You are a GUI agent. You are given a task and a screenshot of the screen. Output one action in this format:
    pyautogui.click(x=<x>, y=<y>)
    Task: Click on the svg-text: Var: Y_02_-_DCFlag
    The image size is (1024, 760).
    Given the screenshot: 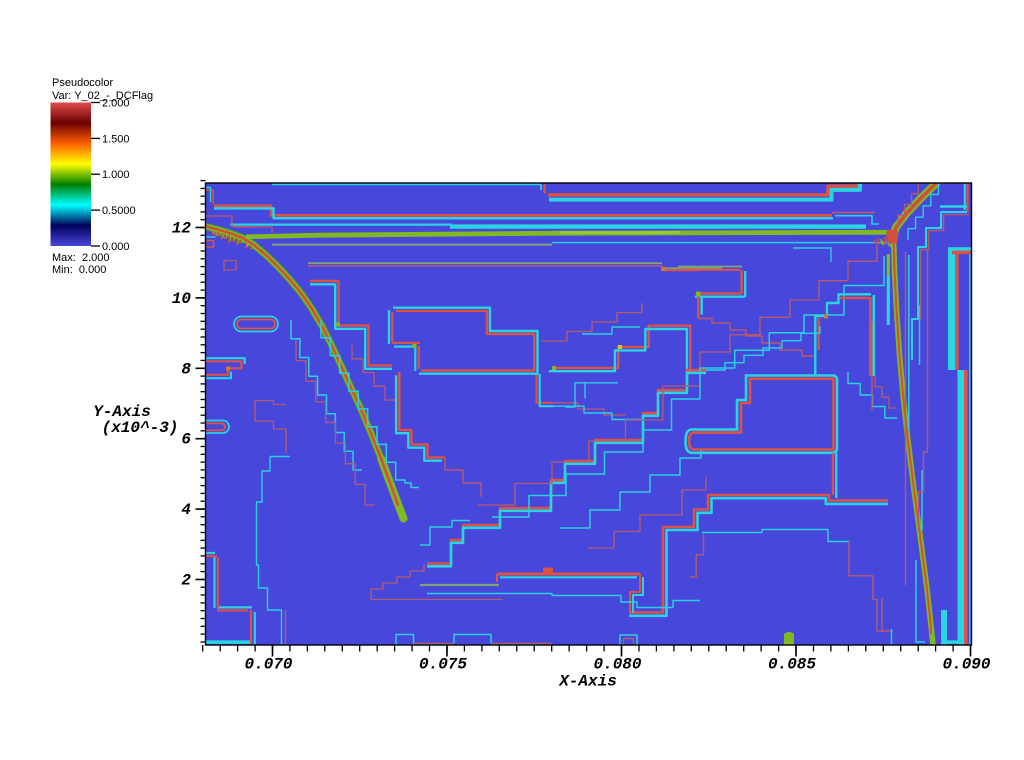 What is the action you would take?
    pyautogui.click(x=102, y=96)
    